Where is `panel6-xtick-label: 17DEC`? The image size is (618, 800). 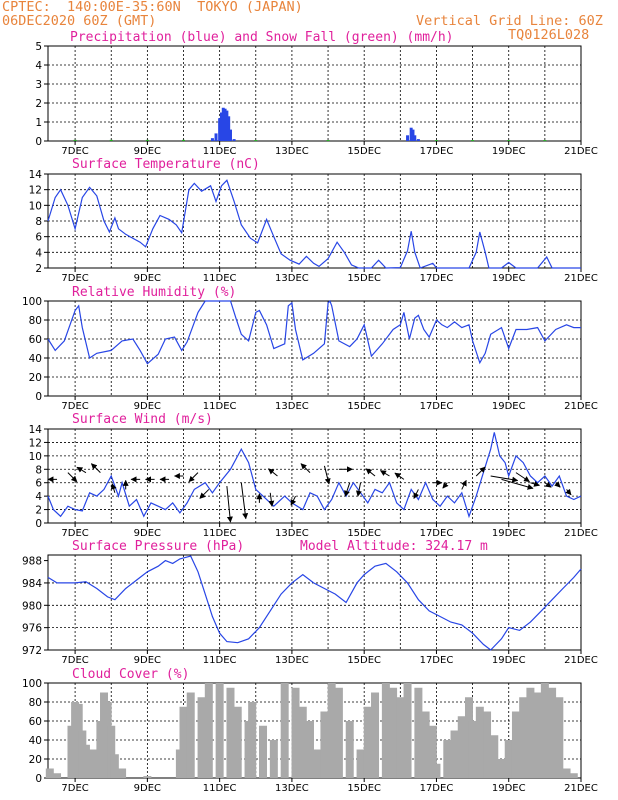 panel6-xtick-label: 17DEC is located at coordinates (437, 788).